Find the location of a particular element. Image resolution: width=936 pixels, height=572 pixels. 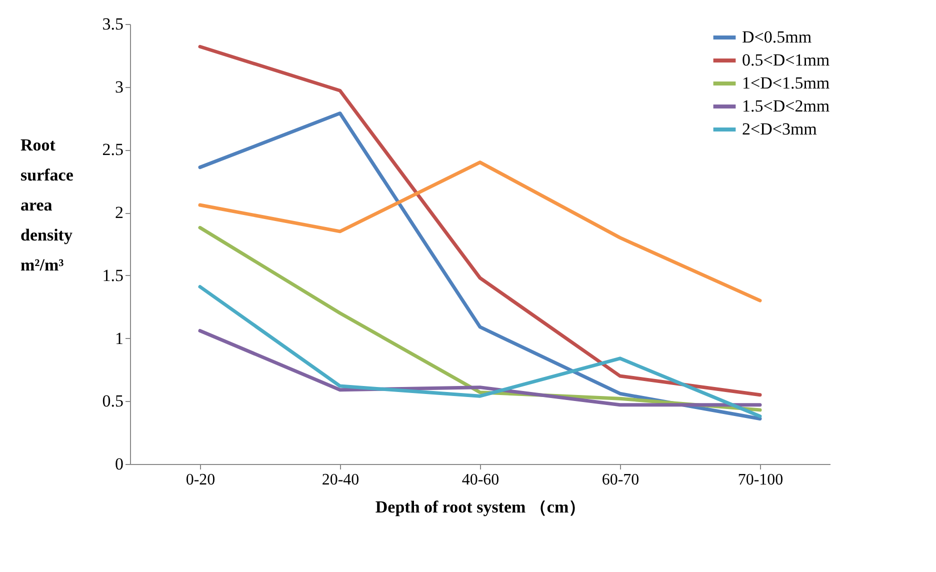

y-tick-label: 1 is located at coordinates (119, 338).